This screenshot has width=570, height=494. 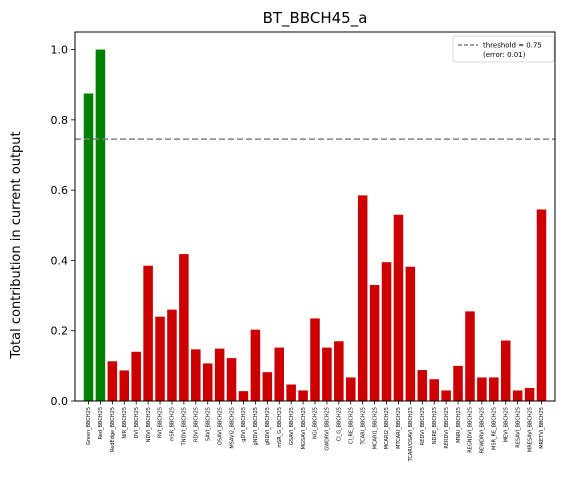 What do you see at coordinates (60, 50) in the screenshot?
I see `y-tick-label: 1.0` at bounding box center [60, 50].